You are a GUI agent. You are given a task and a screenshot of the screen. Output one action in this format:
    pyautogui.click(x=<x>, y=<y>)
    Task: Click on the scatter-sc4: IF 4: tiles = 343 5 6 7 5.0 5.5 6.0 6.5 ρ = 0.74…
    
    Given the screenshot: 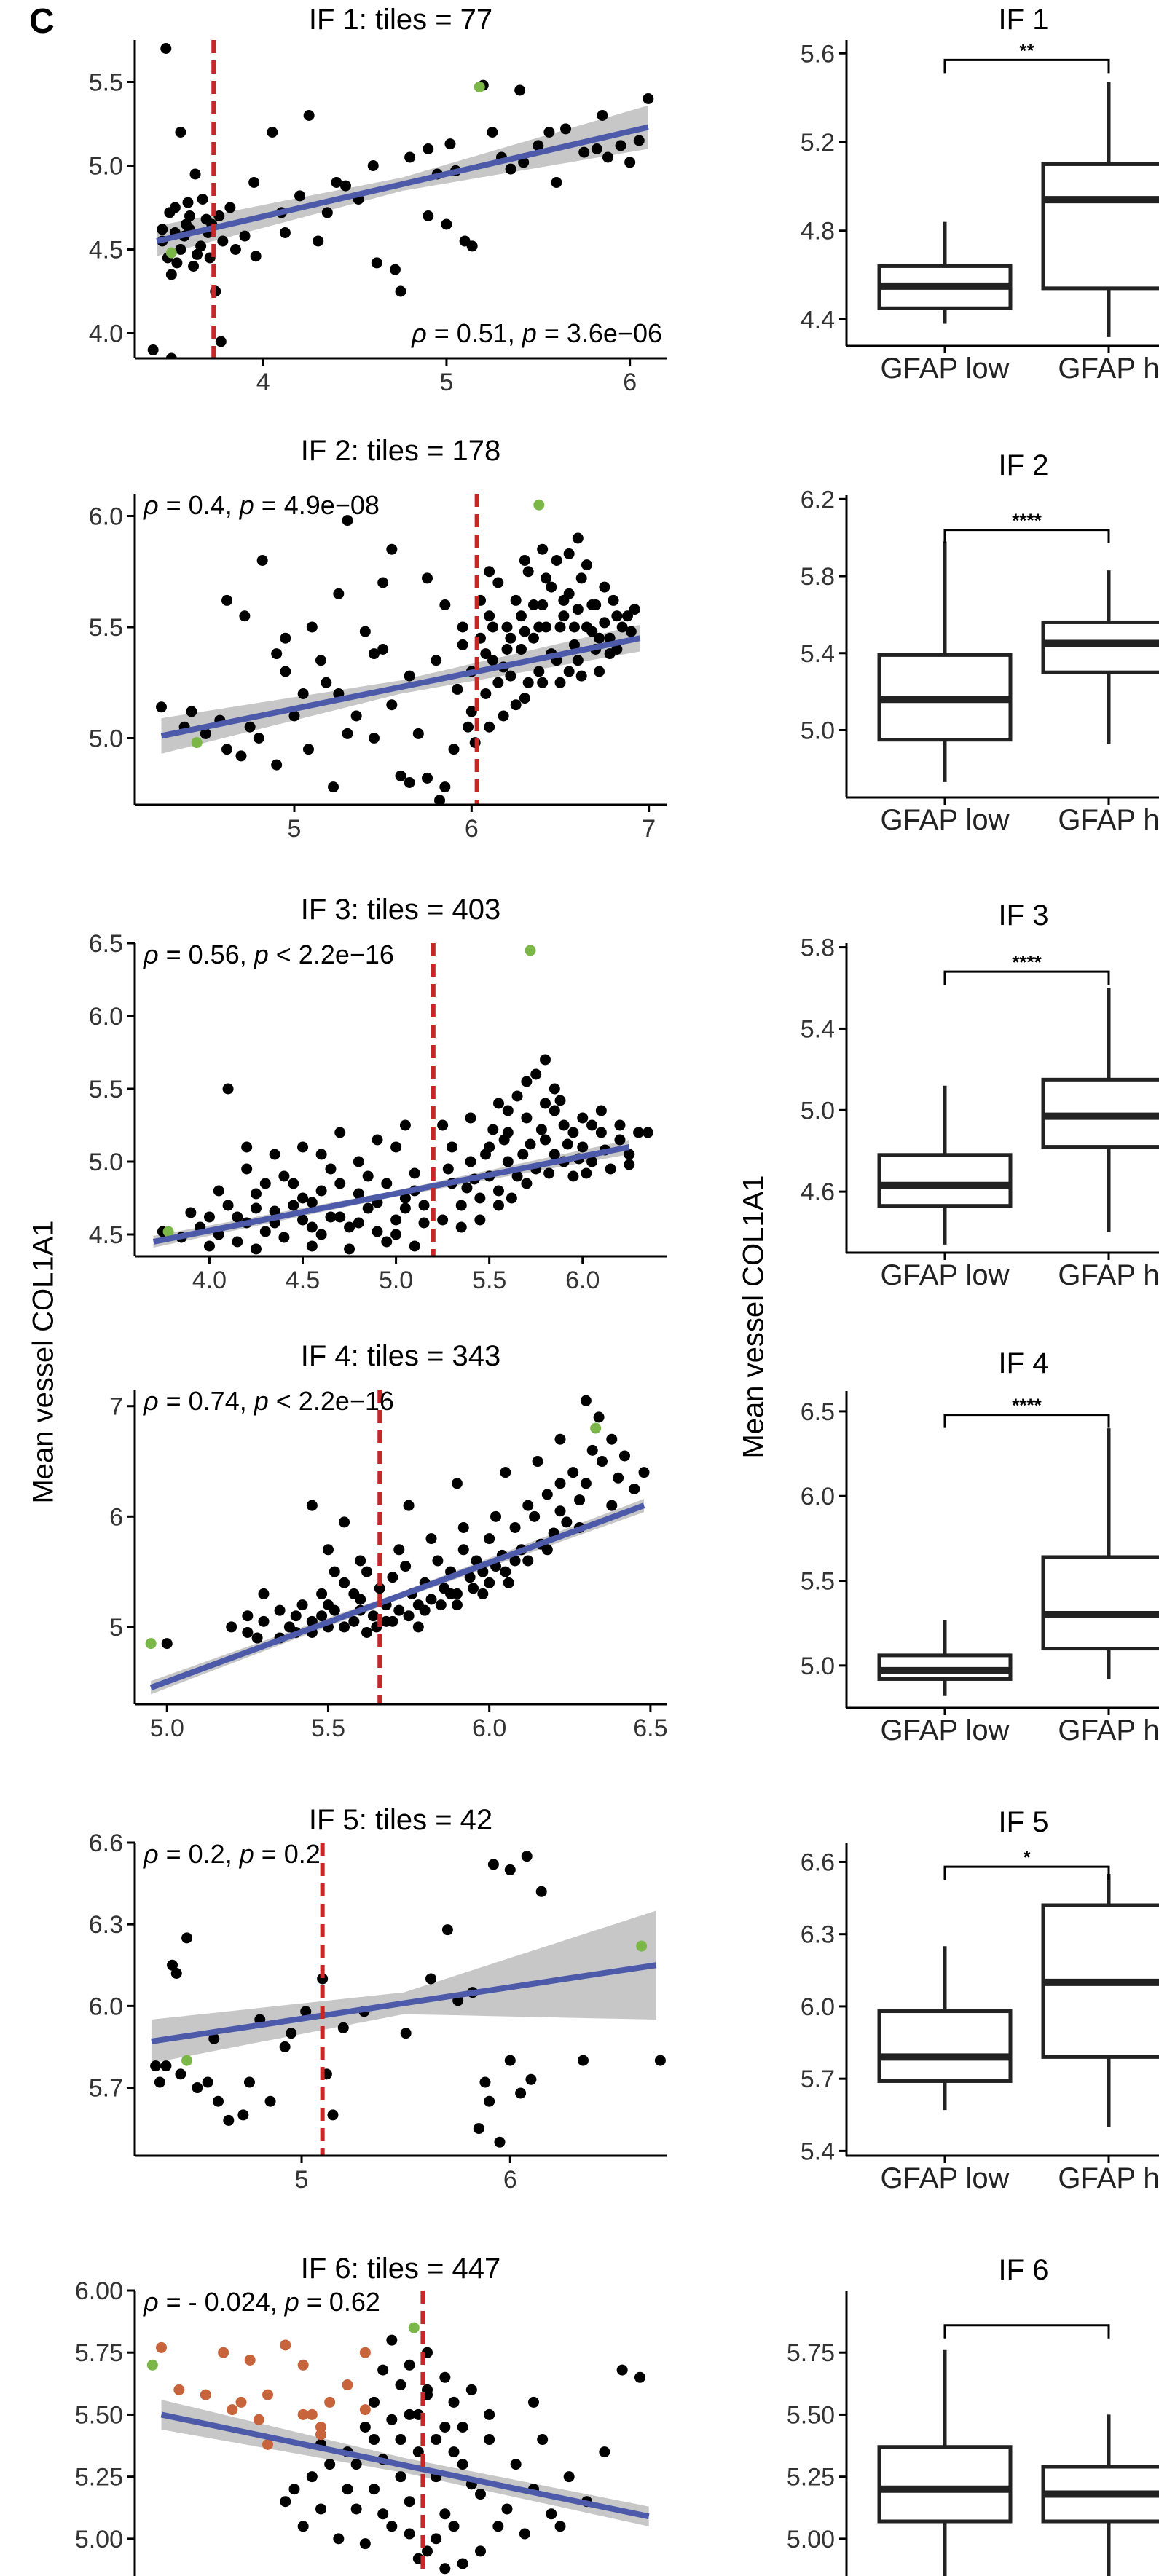 What is the action you would take?
    pyautogui.click(x=388, y=1541)
    